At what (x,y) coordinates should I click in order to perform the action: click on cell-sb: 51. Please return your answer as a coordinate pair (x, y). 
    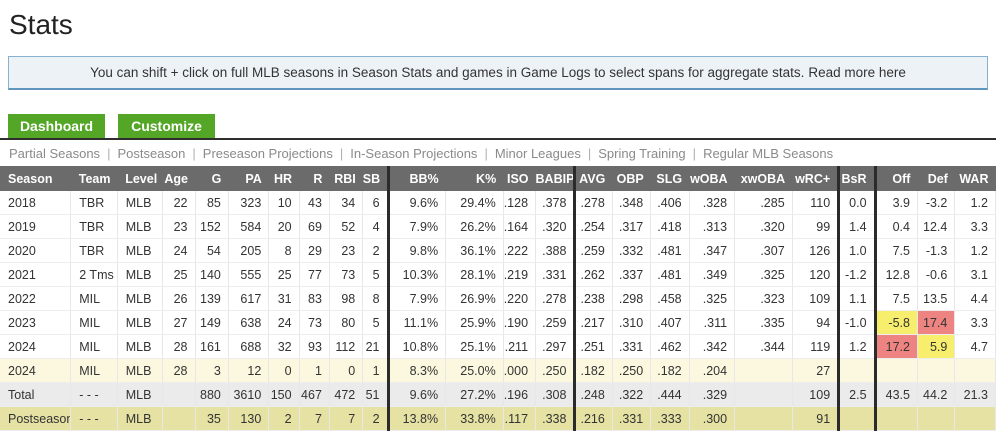
    Looking at the image, I should click on (375, 394).